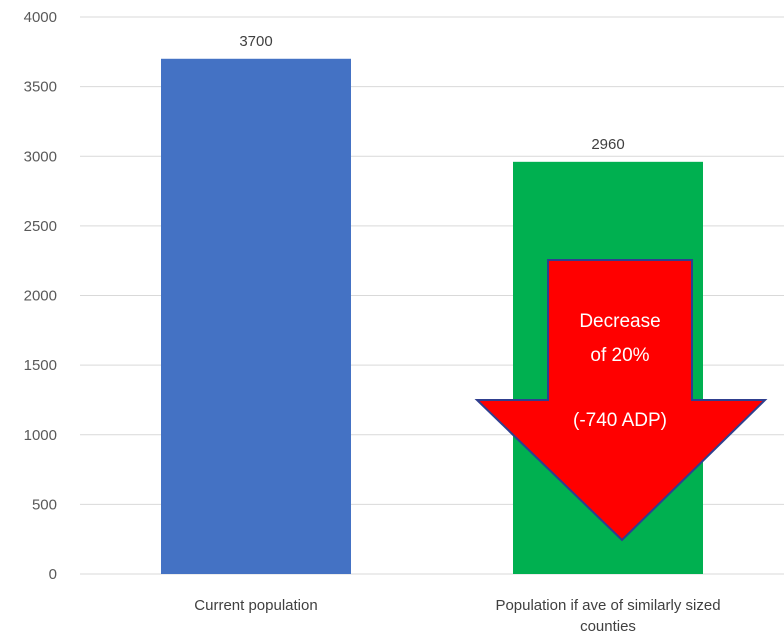  What do you see at coordinates (40, 87) in the screenshot?
I see `y-tick-label: 3500` at bounding box center [40, 87].